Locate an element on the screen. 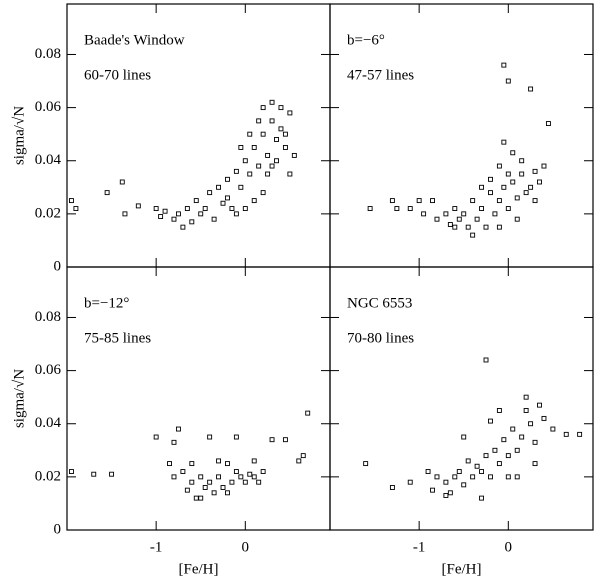 The image size is (594, 584). panel-title: Baade's Window is located at coordinates (134, 40).